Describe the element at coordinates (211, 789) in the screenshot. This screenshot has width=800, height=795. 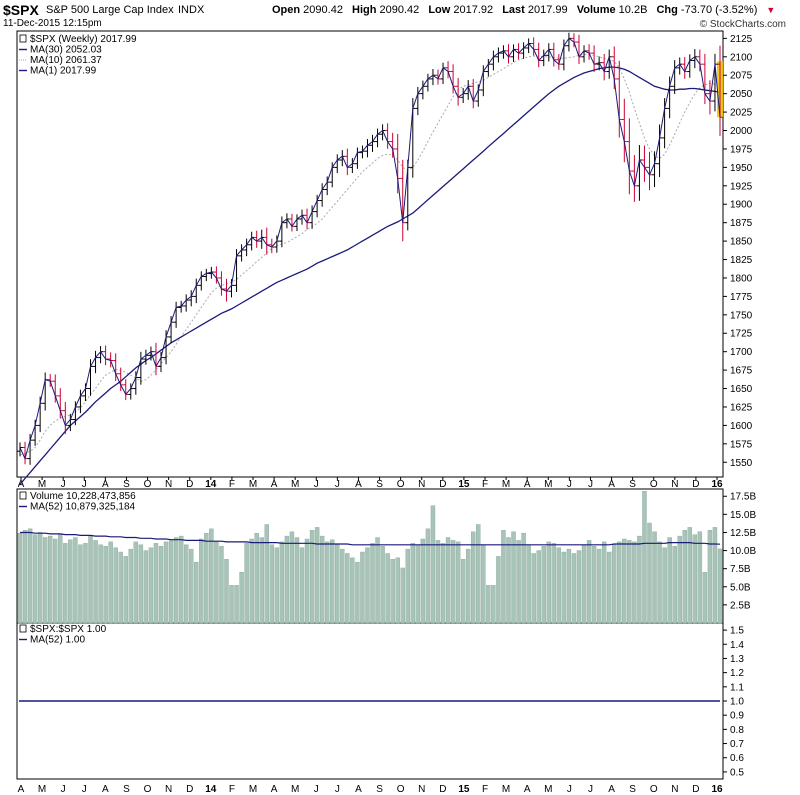
I see `x-tick-label: 14` at that location.